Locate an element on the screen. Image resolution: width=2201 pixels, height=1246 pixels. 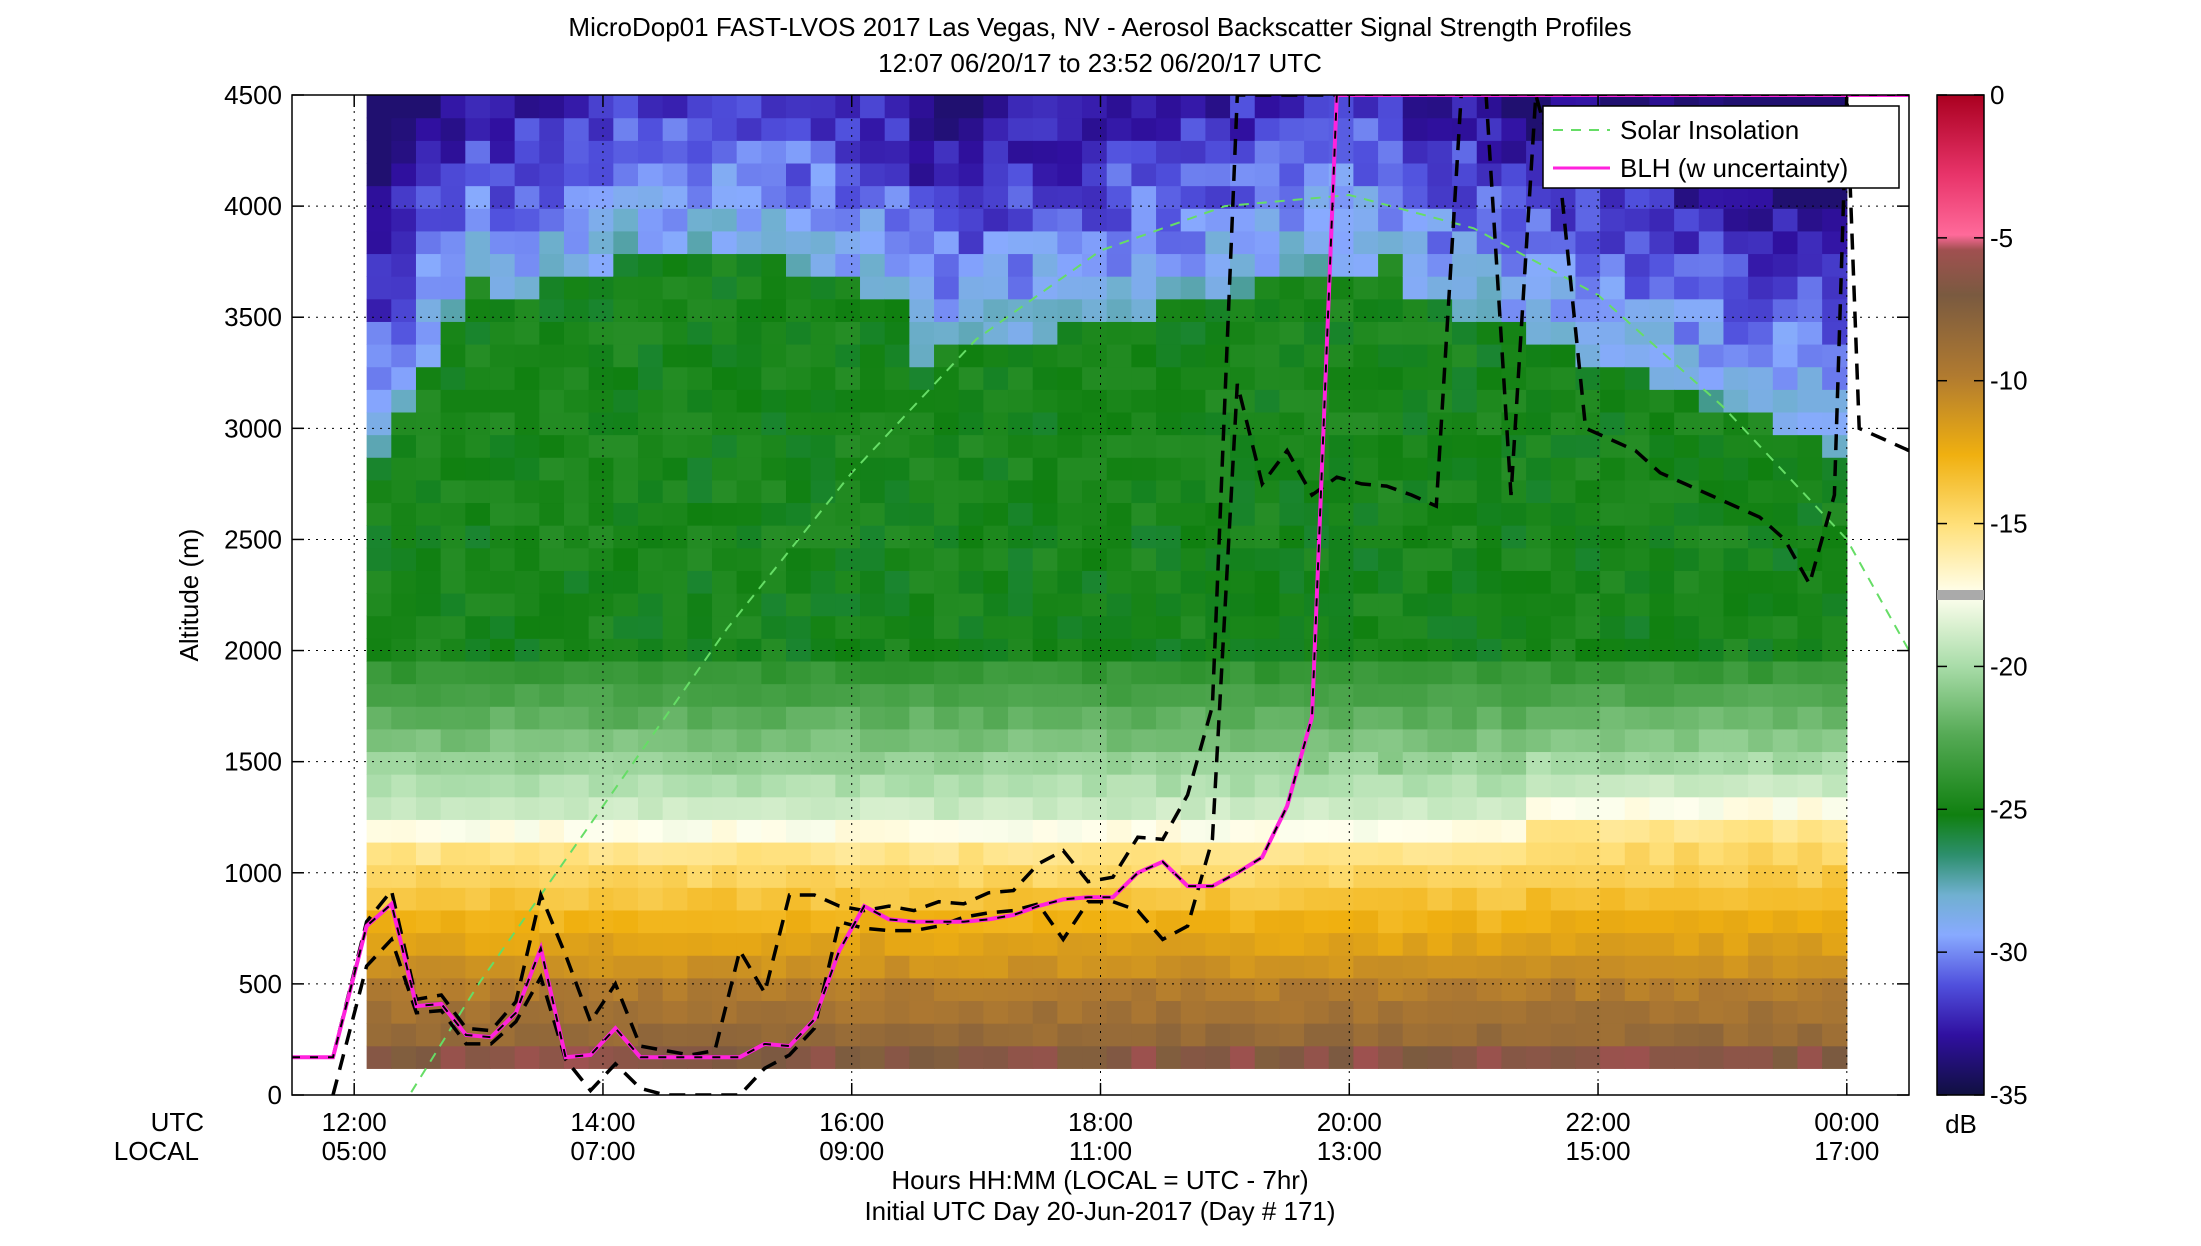
colorbar-tick-label: -20 is located at coordinates (2009, 666).